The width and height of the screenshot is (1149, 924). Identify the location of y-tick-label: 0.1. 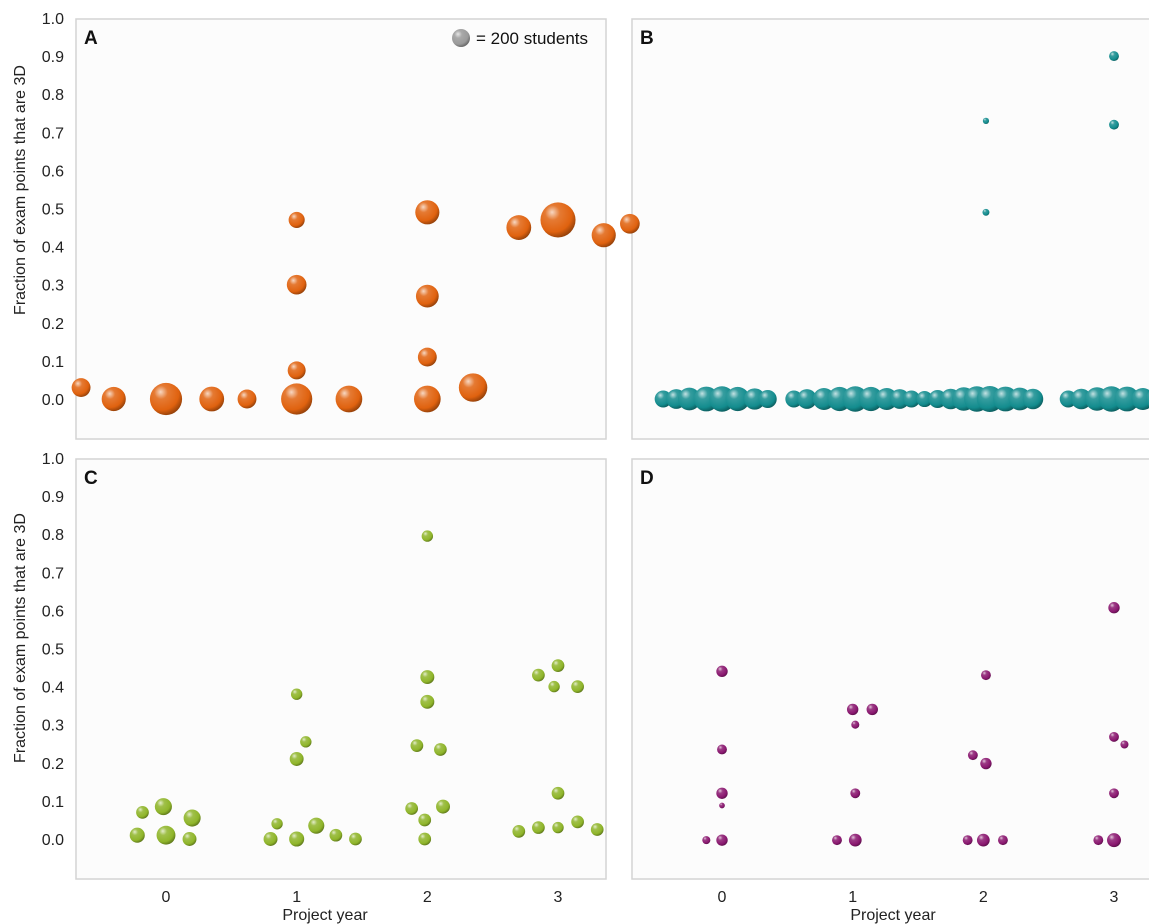
(53, 362).